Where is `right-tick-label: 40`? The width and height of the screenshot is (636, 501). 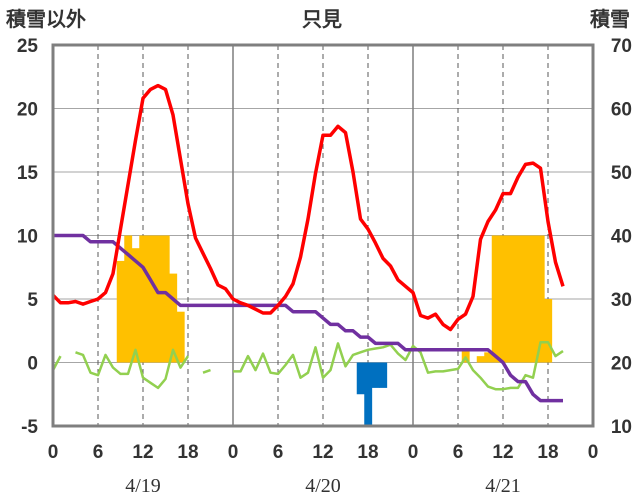 right-tick-label: 40 is located at coordinates (621, 237).